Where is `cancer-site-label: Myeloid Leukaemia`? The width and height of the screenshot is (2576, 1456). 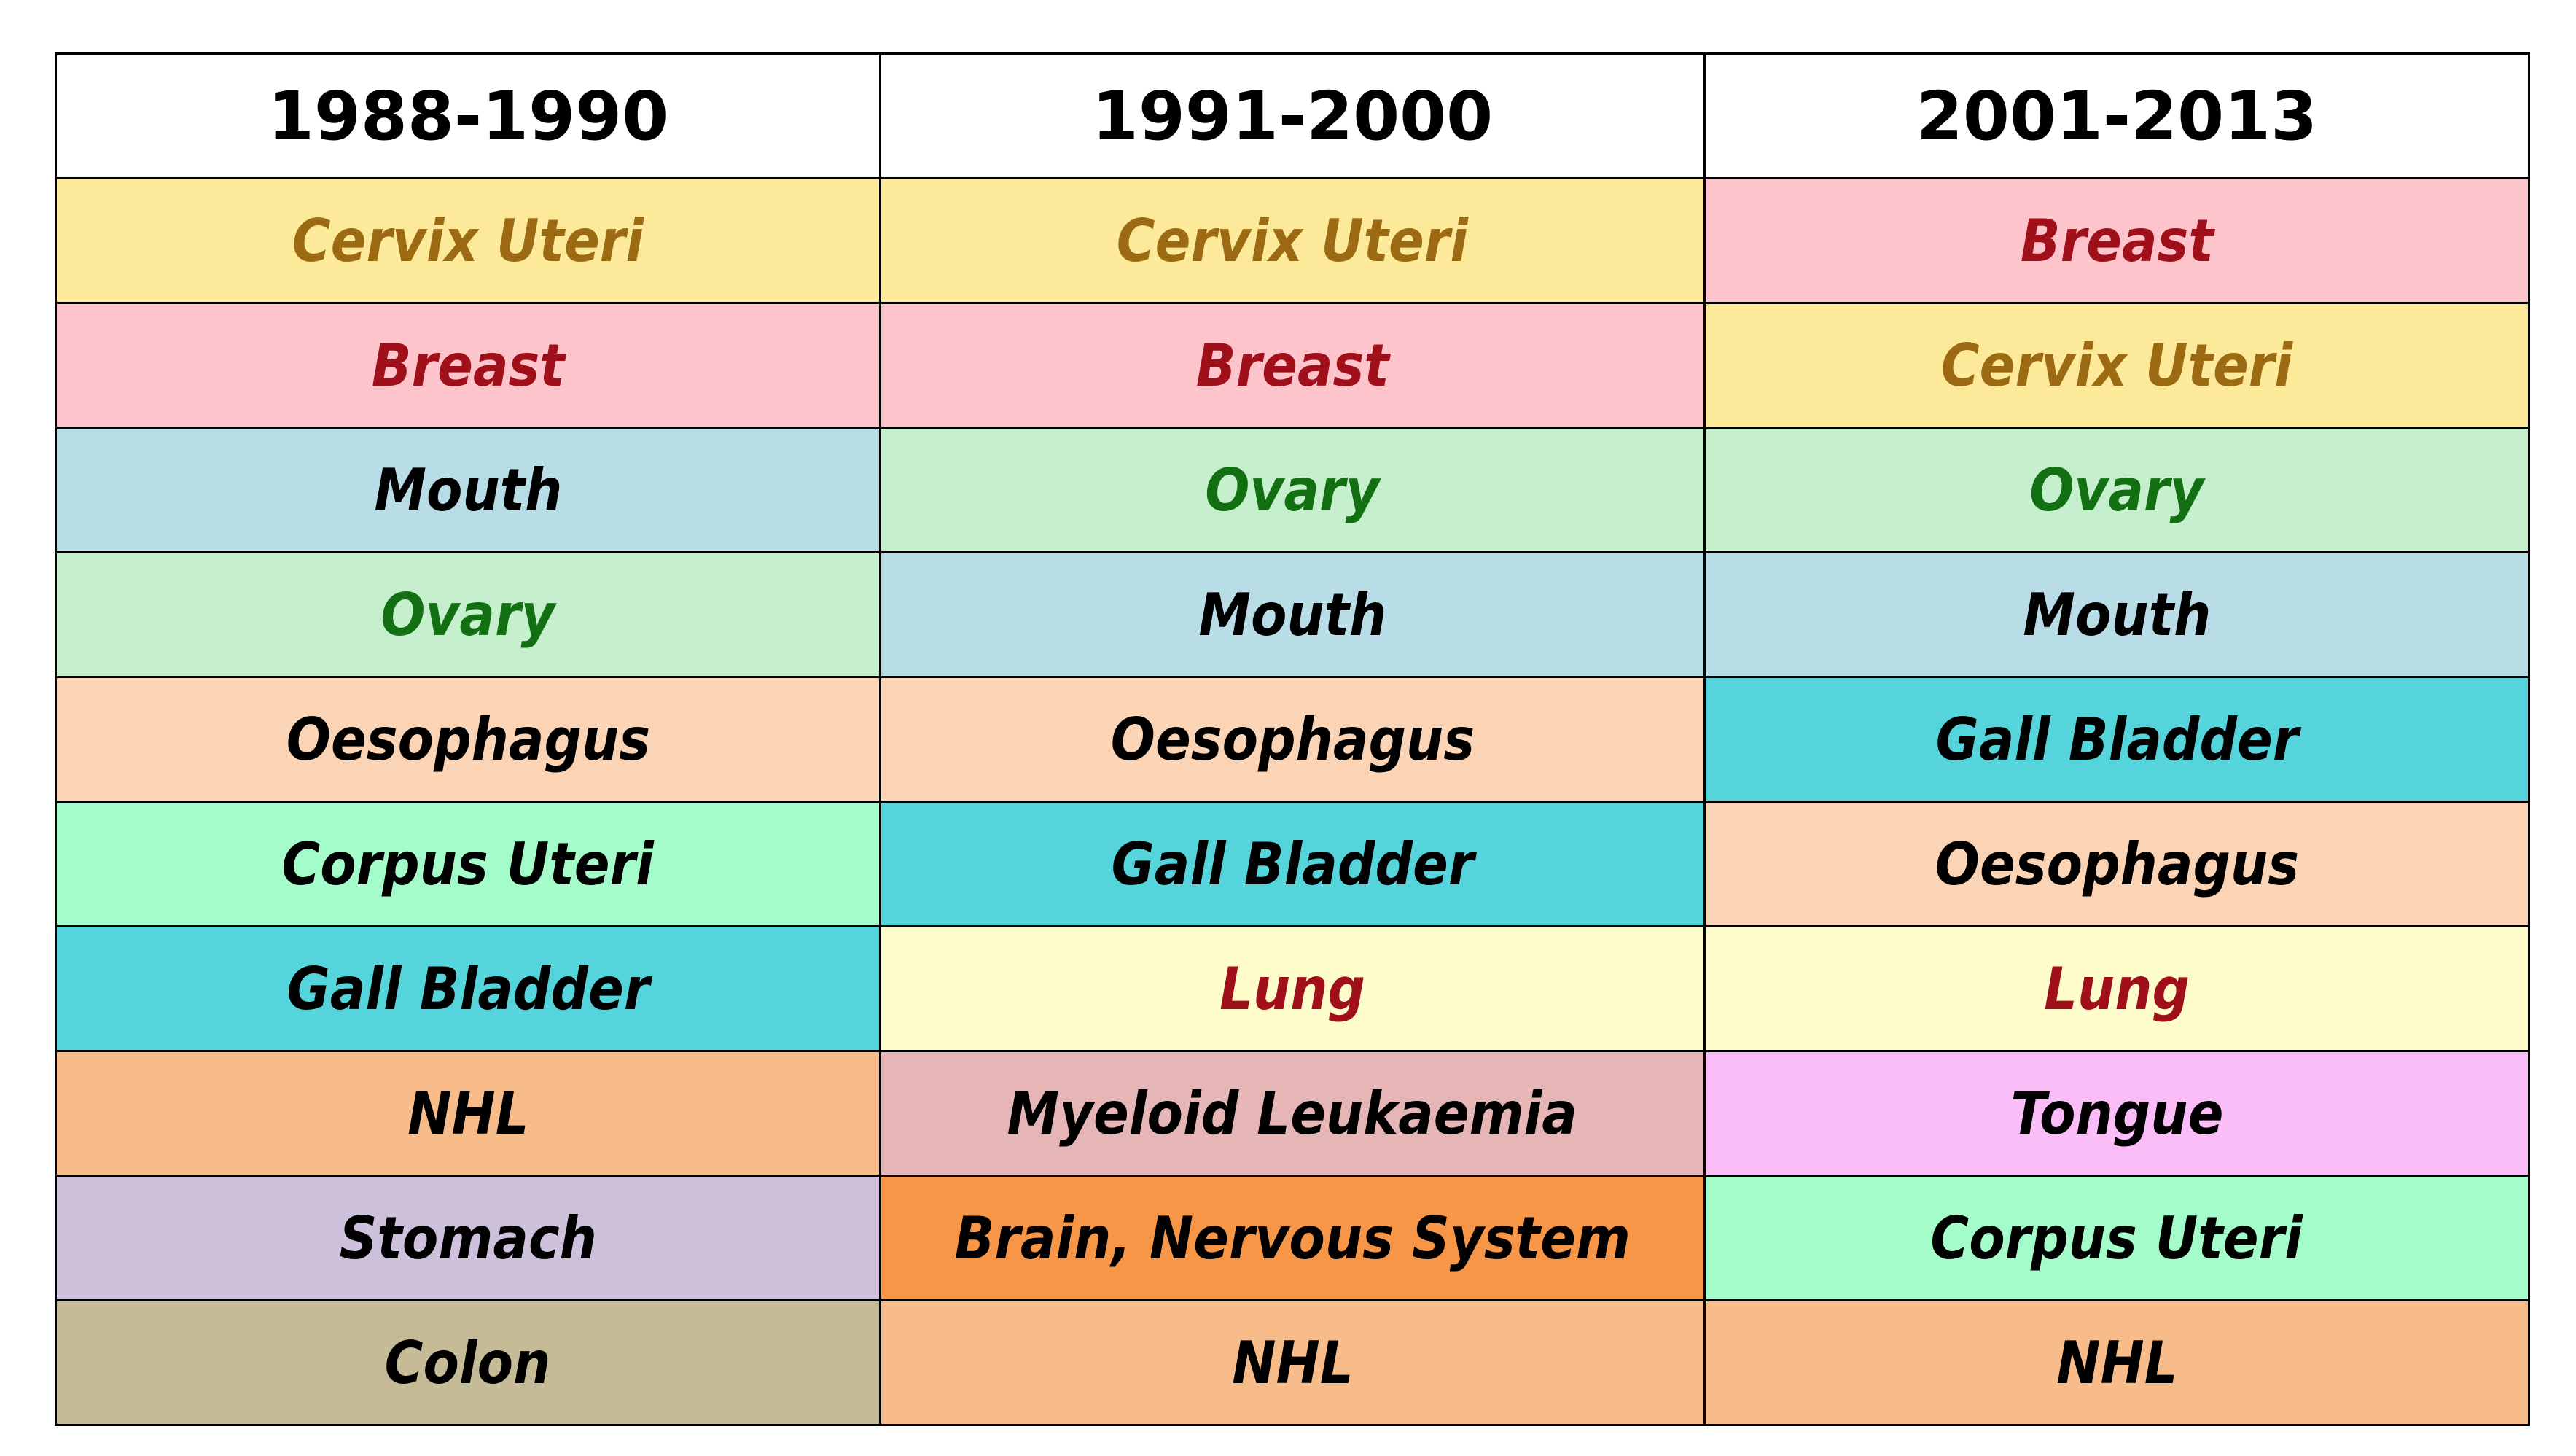
cancer-site-label: Myeloid Leukaemia is located at coordinates (1292, 1113).